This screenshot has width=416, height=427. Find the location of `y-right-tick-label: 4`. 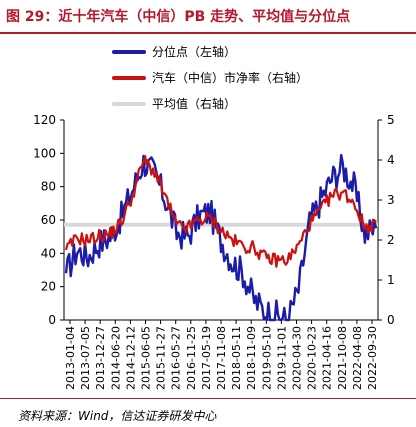

y-right-tick-label: 4 is located at coordinates (391, 160).